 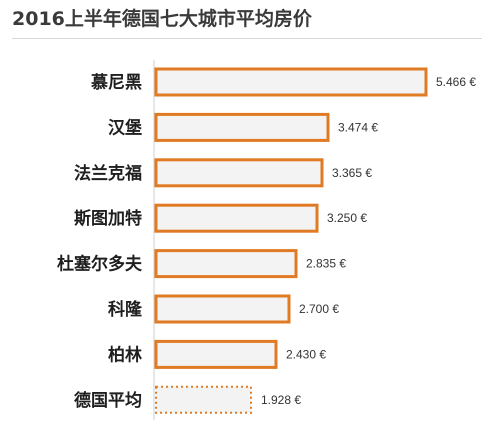 I want to click on category-label: 斯图加特, so click(x=108, y=218).